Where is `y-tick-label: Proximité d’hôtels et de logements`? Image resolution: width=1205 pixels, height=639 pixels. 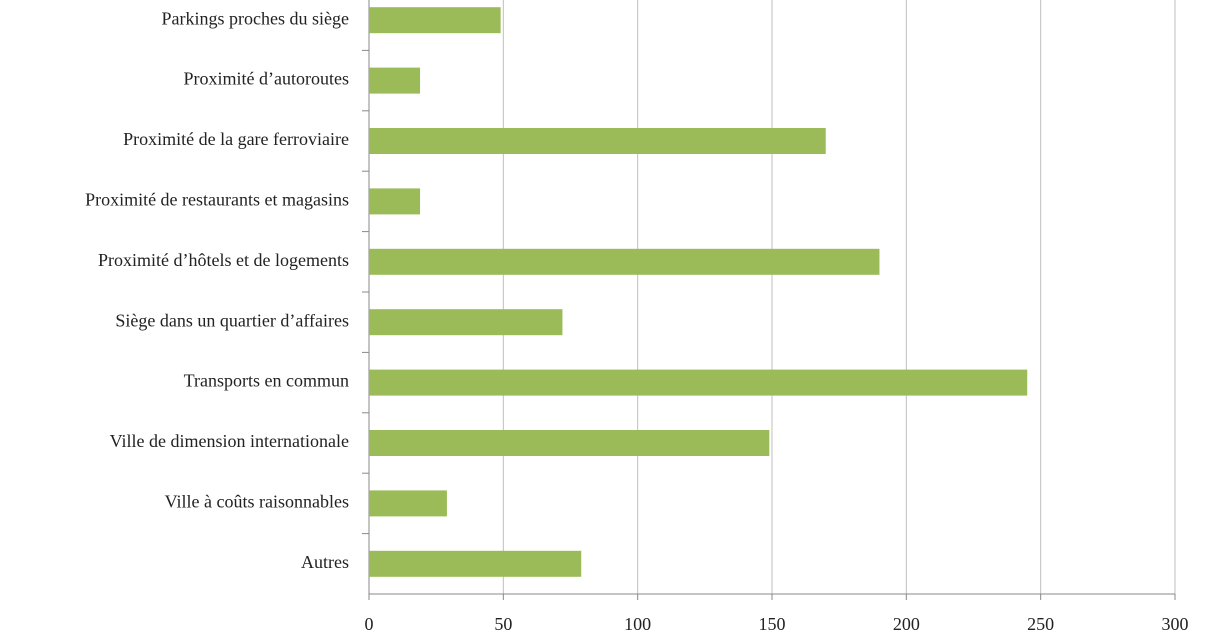
y-tick-label: Proximité d’hôtels et de logements is located at coordinates (223, 260).